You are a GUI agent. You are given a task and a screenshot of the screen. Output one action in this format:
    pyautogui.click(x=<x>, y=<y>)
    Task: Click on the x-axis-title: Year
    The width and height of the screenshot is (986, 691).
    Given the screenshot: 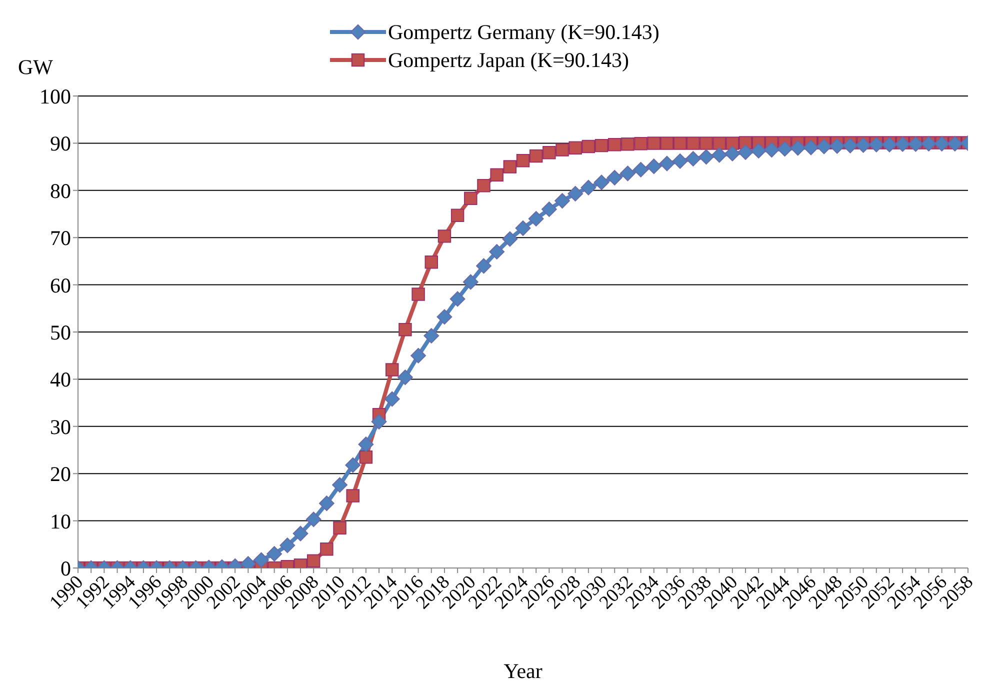 What is the action you would take?
    pyautogui.click(x=523, y=671)
    